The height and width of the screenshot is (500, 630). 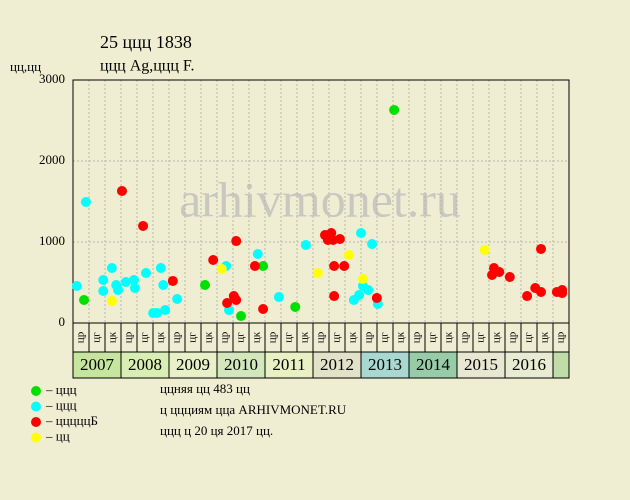 I want to click on note: ц ццциям цца ARHIVMONET.RU, so click(x=253, y=409).